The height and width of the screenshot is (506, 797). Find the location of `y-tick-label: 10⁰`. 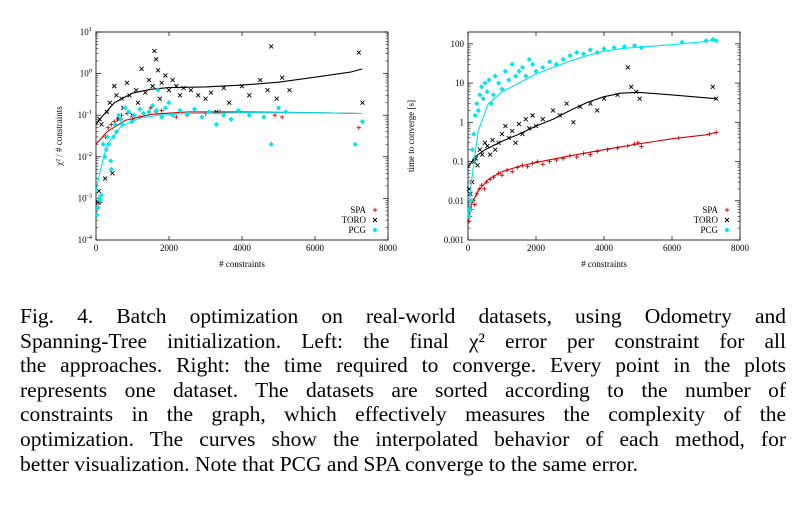

y-tick-label: 10⁰ is located at coordinates (86, 73).